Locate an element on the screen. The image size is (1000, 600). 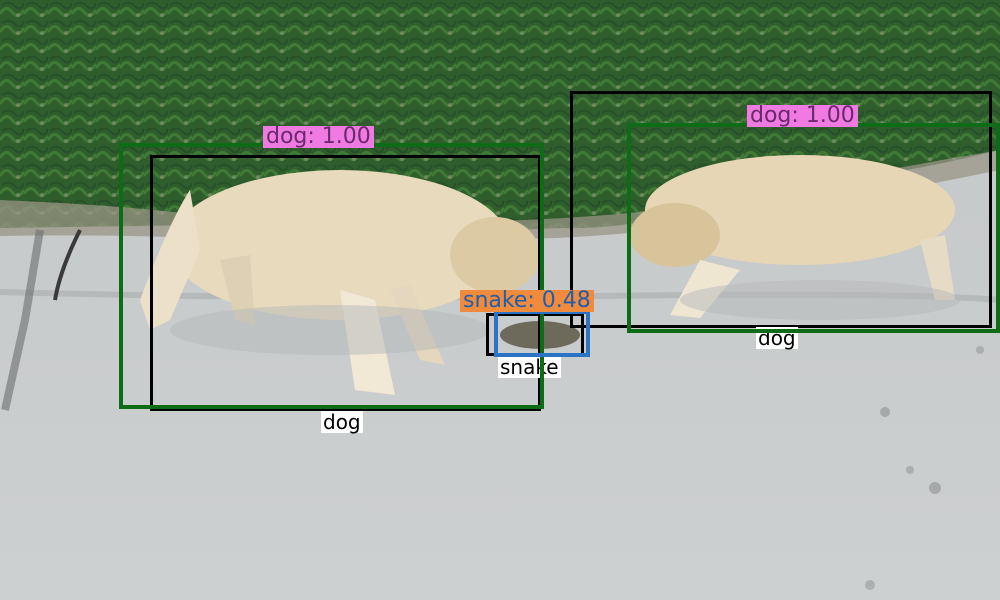
leash is located at coordinates (67, 265).